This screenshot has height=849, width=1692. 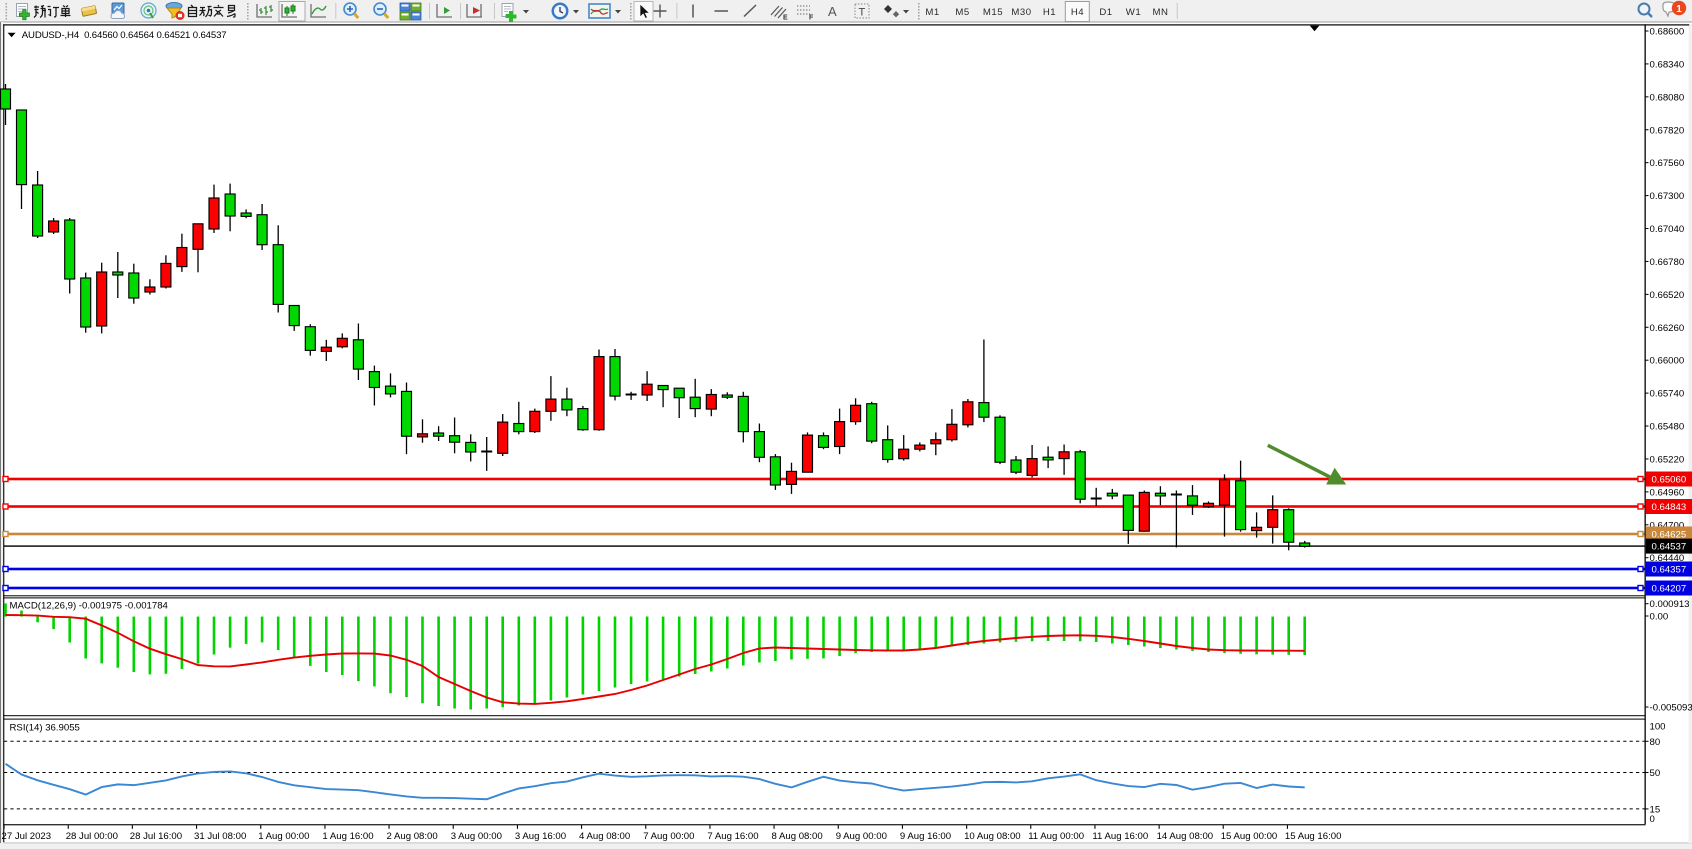 What do you see at coordinates (1161, 12) in the screenshot?
I see `svg-text: MN` at bounding box center [1161, 12].